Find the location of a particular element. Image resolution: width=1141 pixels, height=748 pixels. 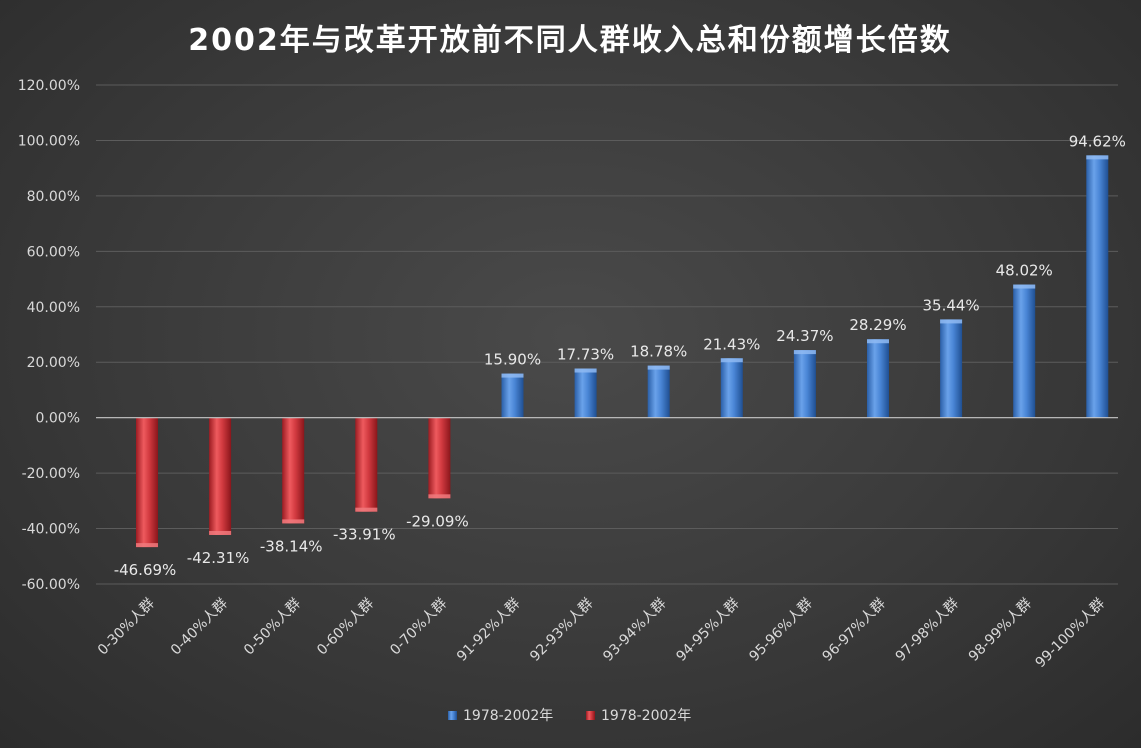

y-tick-label: -40.00% is located at coordinates (51, 530).